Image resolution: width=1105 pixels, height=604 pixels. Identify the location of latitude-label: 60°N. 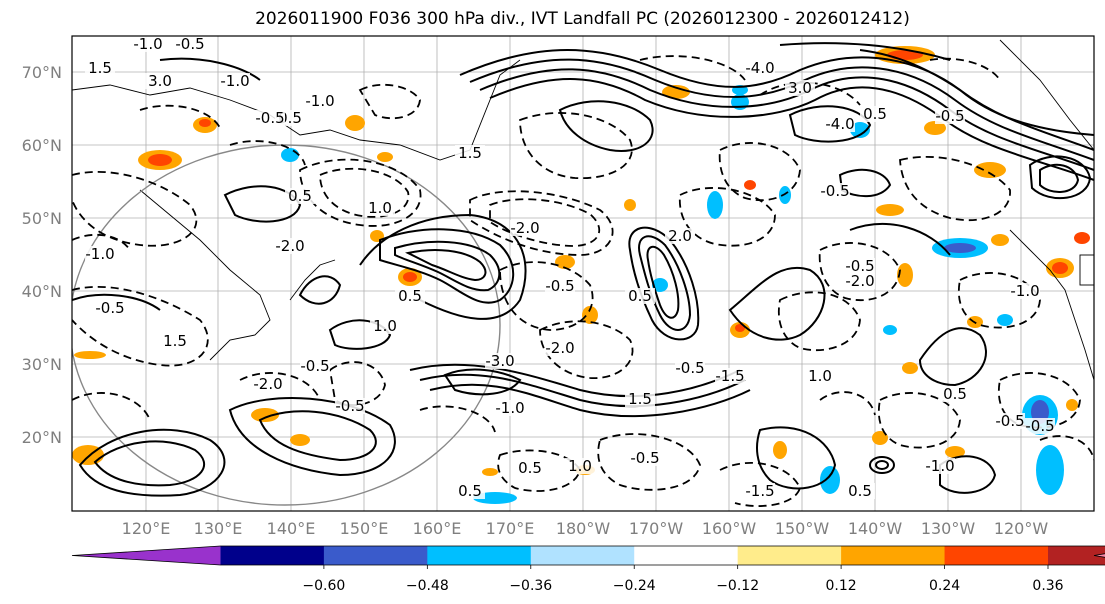
(42, 145).